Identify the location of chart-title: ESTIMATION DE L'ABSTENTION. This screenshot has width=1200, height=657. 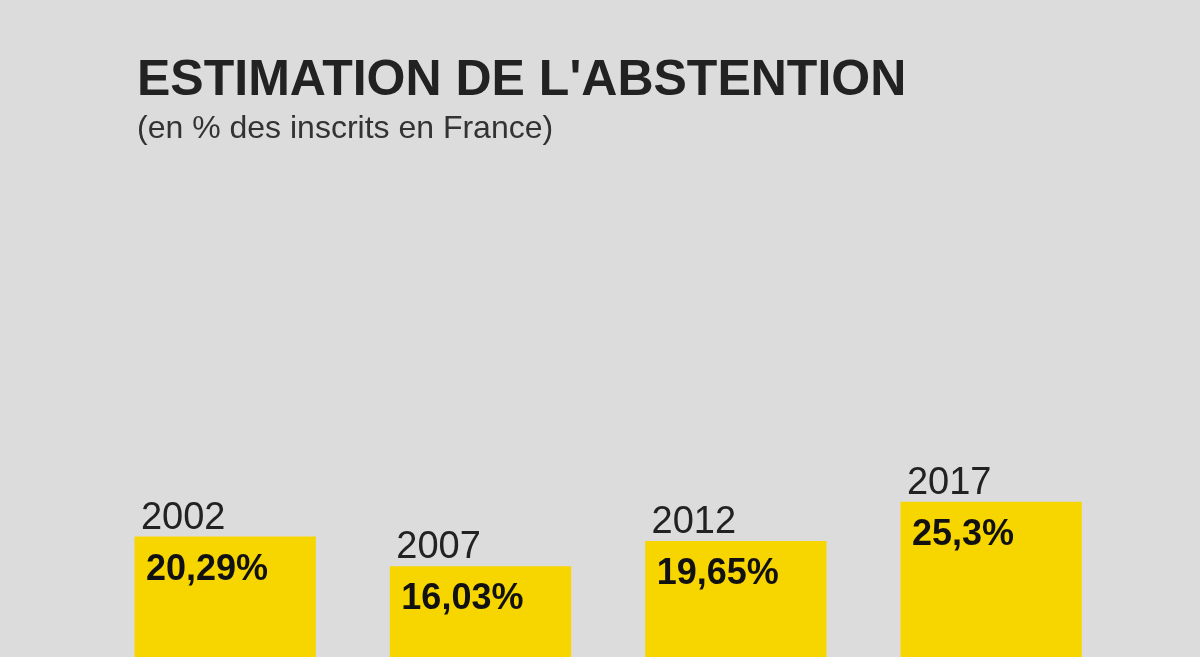
(522, 78).